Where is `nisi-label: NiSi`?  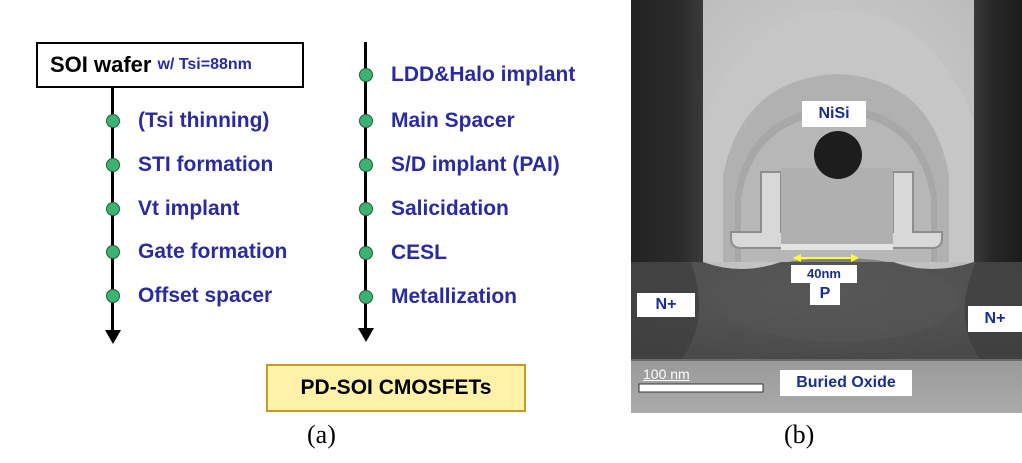 nisi-label: NiSi is located at coordinates (834, 114).